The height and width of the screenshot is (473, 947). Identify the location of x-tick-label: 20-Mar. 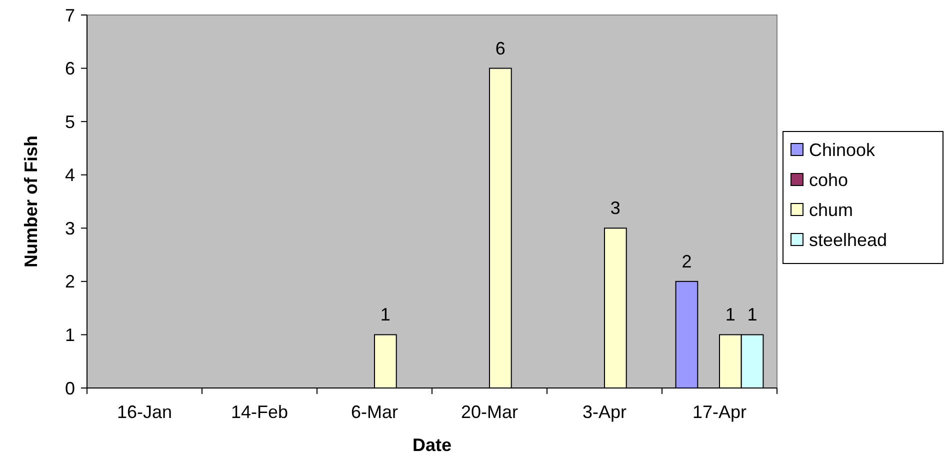
(489, 412).